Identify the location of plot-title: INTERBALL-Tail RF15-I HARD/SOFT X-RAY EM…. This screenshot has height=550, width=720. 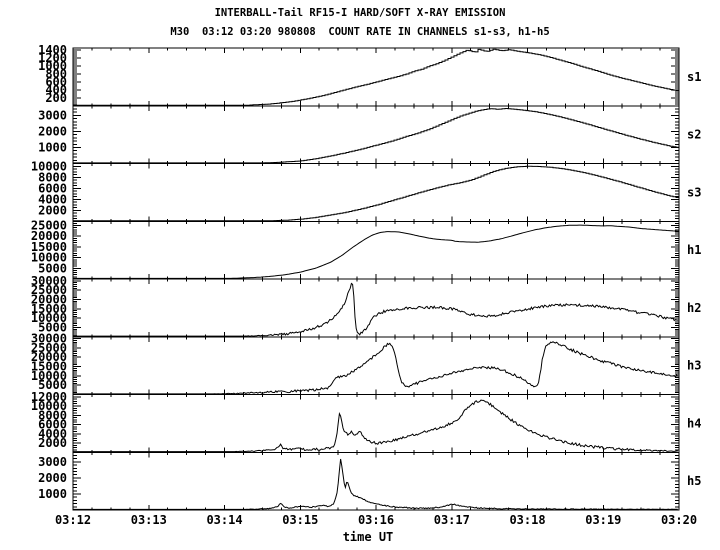
(360, 13).